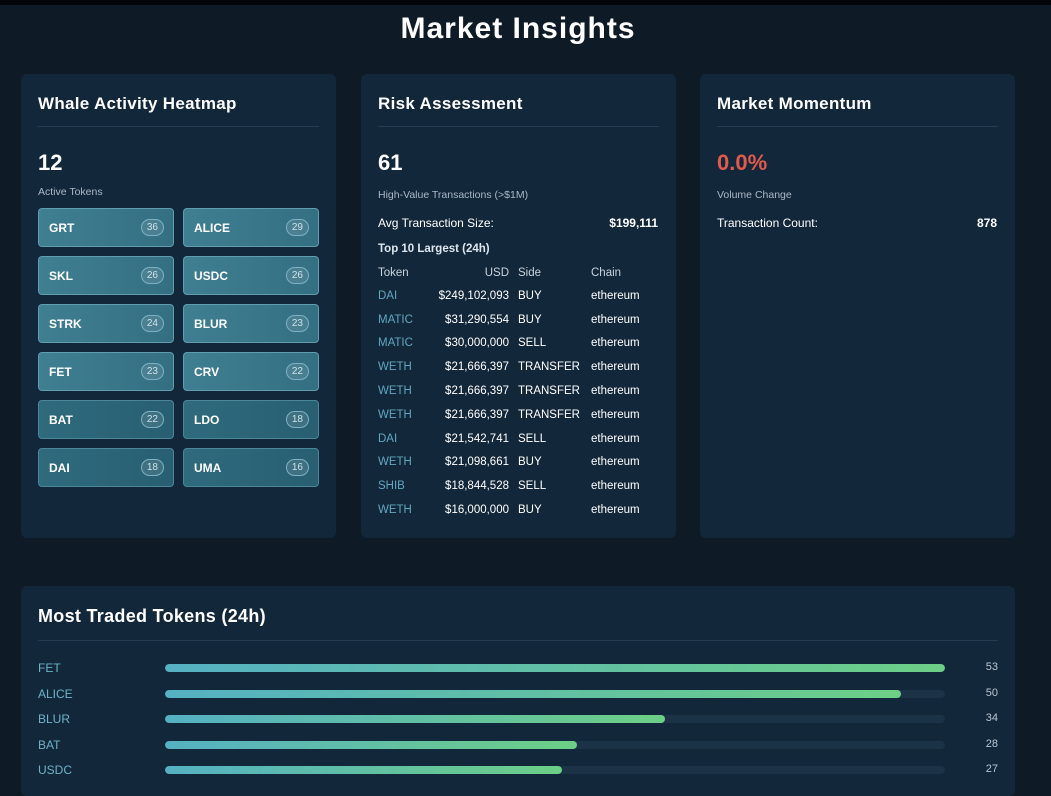 The image size is (1051, 796). What do you see at coordinates (61, 419) in the screenshot?
I see `token-symbol: BAT` at bounding box center [61, 419].